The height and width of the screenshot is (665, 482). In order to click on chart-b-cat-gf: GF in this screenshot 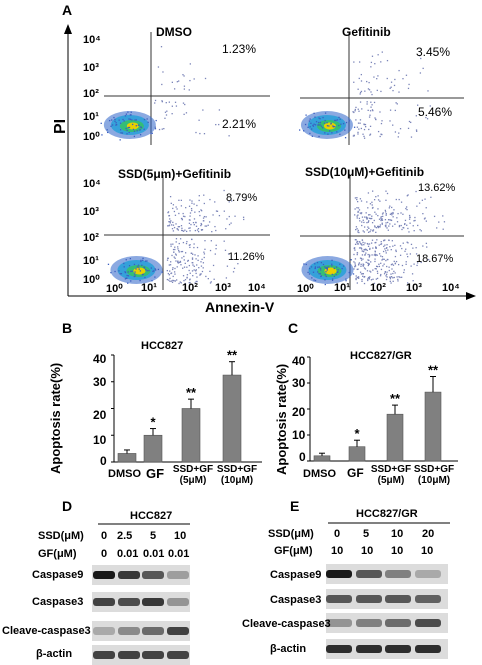, I will do `click(155, 473)`.